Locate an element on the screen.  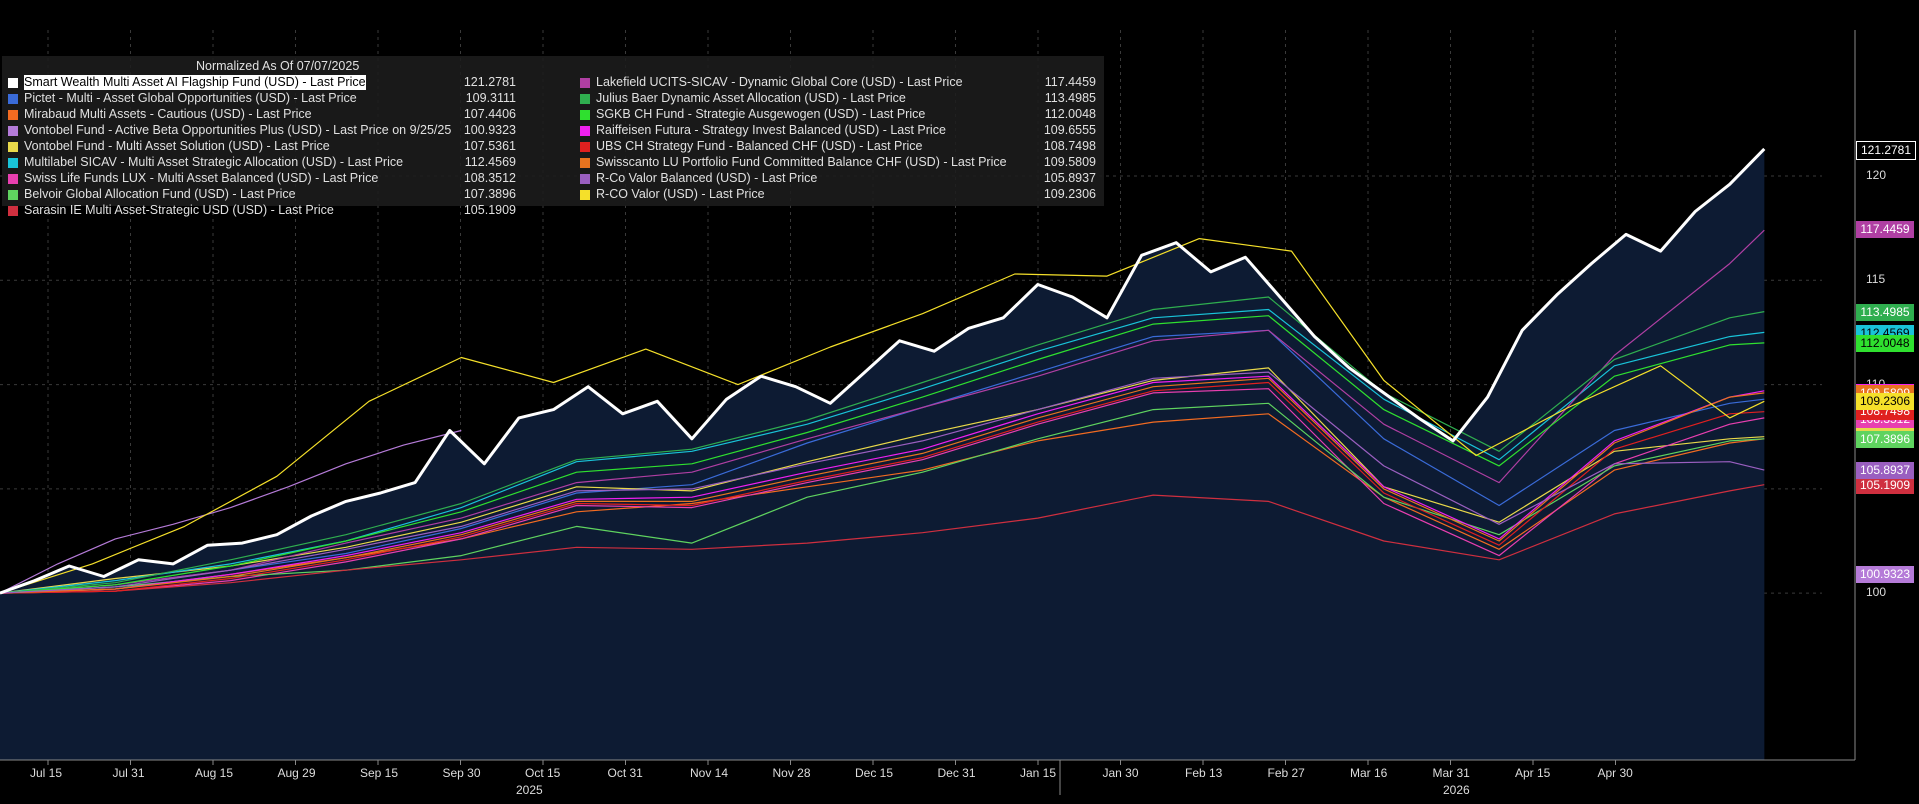
x-tick-label: Mar 31 is located at coordinates (1451, 773).